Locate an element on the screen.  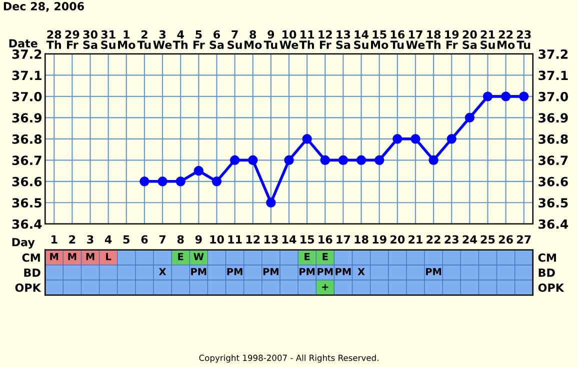
y2-tick-label: BD is located at coordinates (546, 272).